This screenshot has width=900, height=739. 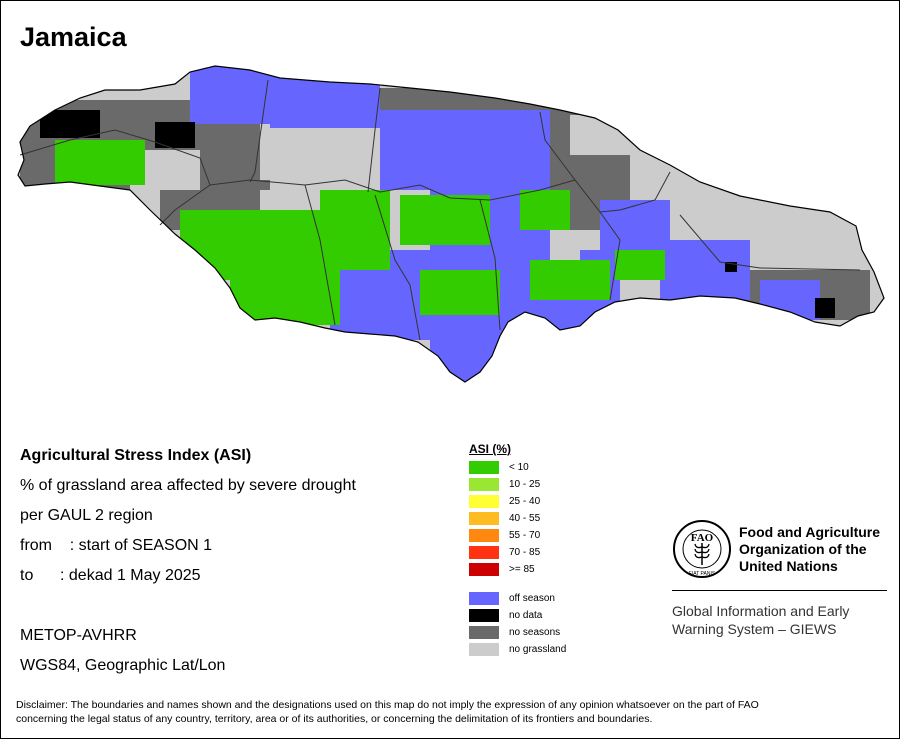 I want to click on legend-title: ASI (%), so click(x=490, y=449).